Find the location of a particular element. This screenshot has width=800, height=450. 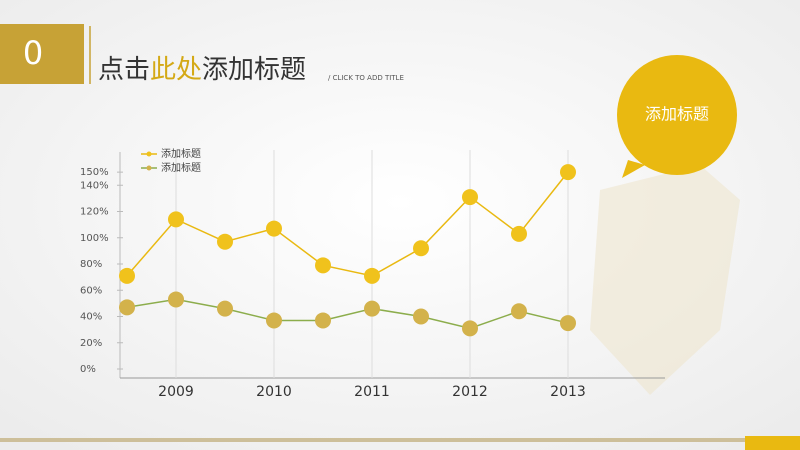

slide-number: 0 is located at coordinates (33, 53).